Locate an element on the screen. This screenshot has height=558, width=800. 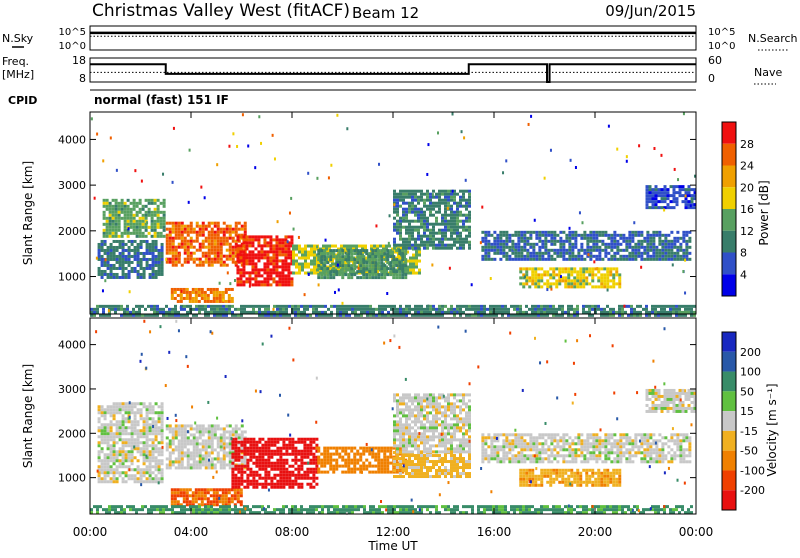
x-tick-label: 04:00 is located at coordinates (191, 532).